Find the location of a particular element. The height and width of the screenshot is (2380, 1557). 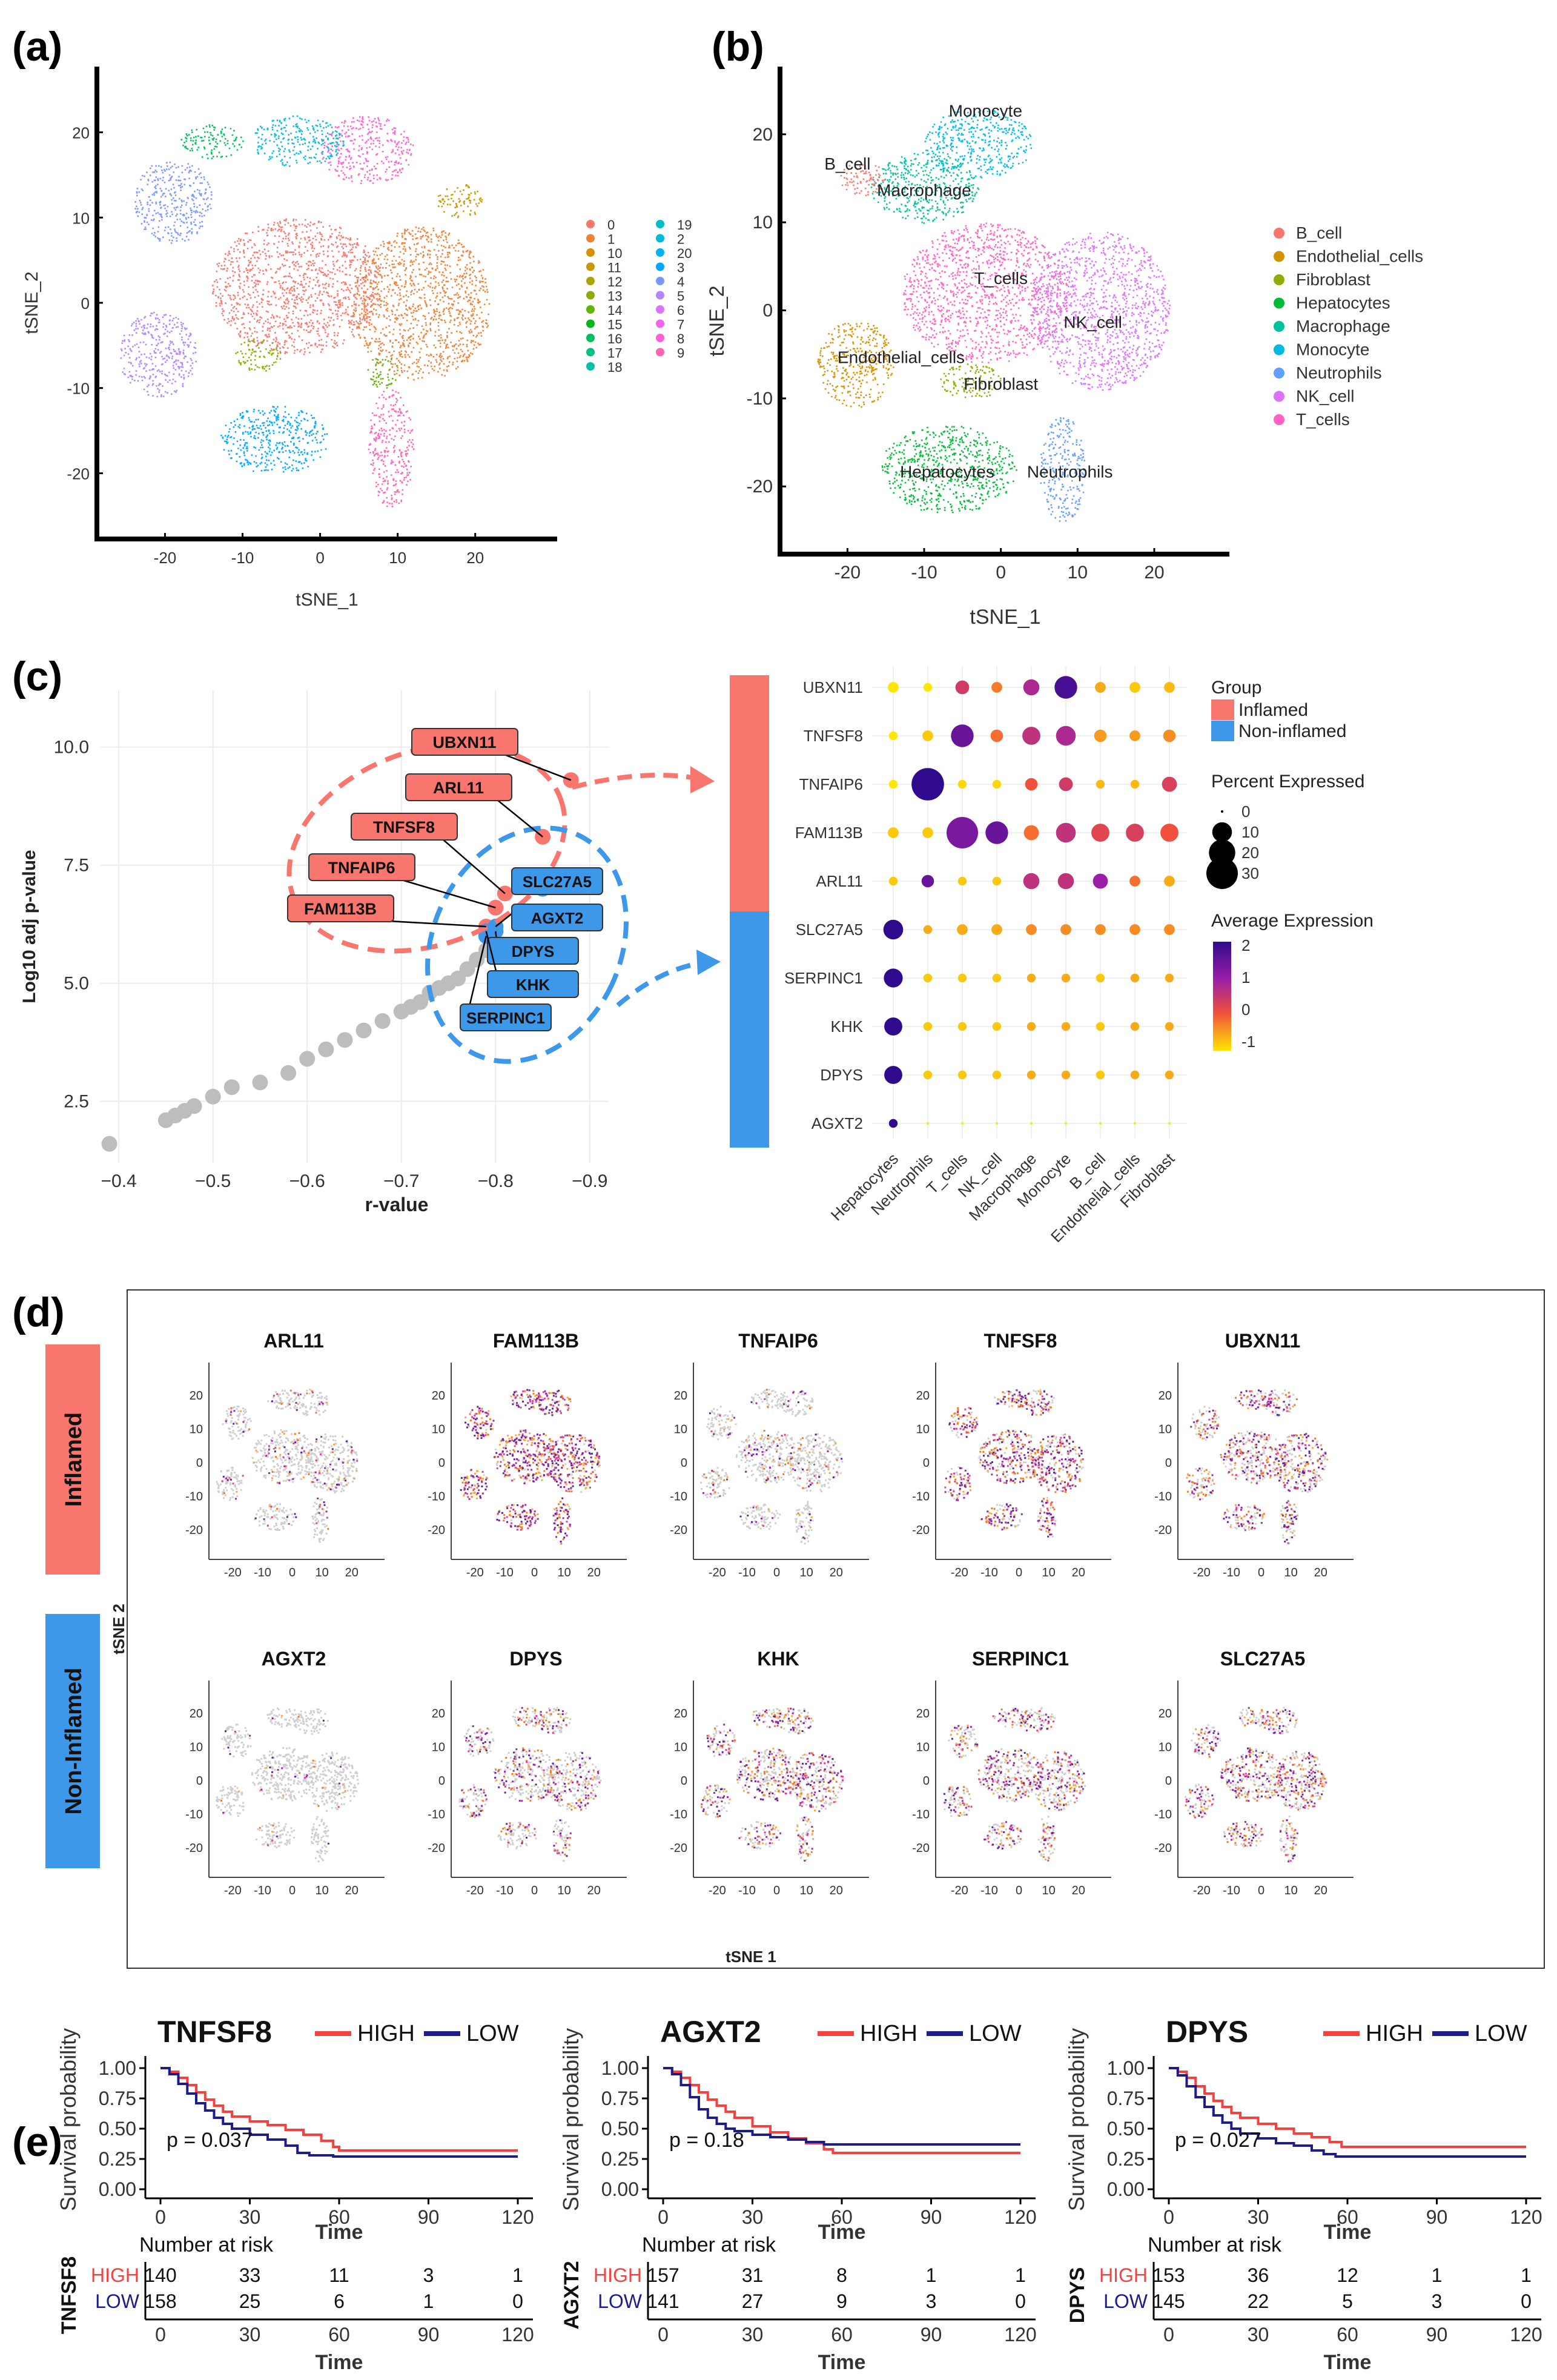

dot-SLC27A5-NK_cell is located at coordinates (997, 929).